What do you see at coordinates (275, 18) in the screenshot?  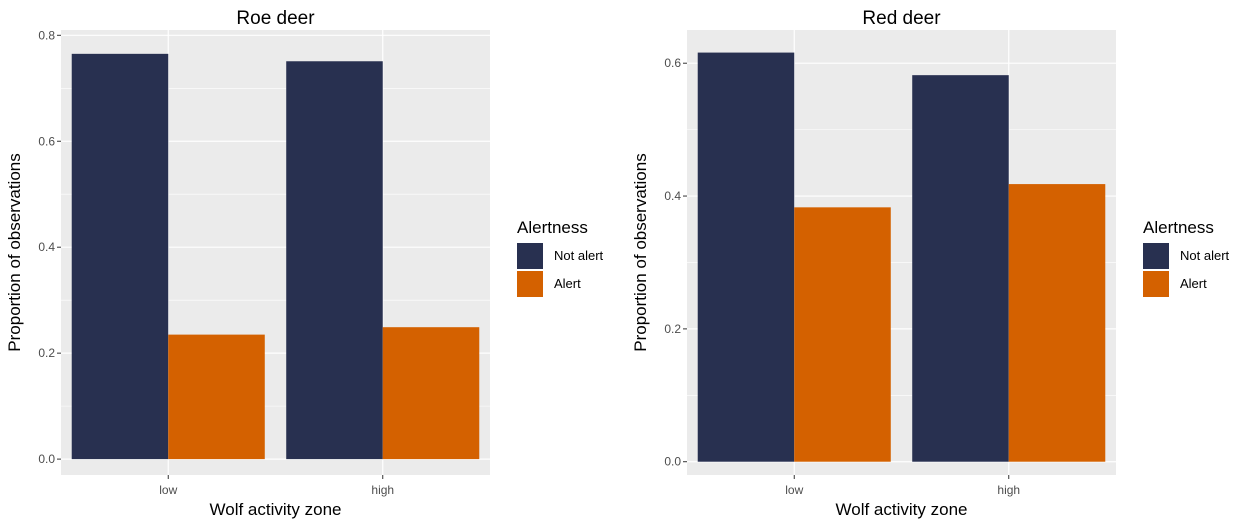 I see `chart-title: Roe deer` at bounding box center [275, 18].